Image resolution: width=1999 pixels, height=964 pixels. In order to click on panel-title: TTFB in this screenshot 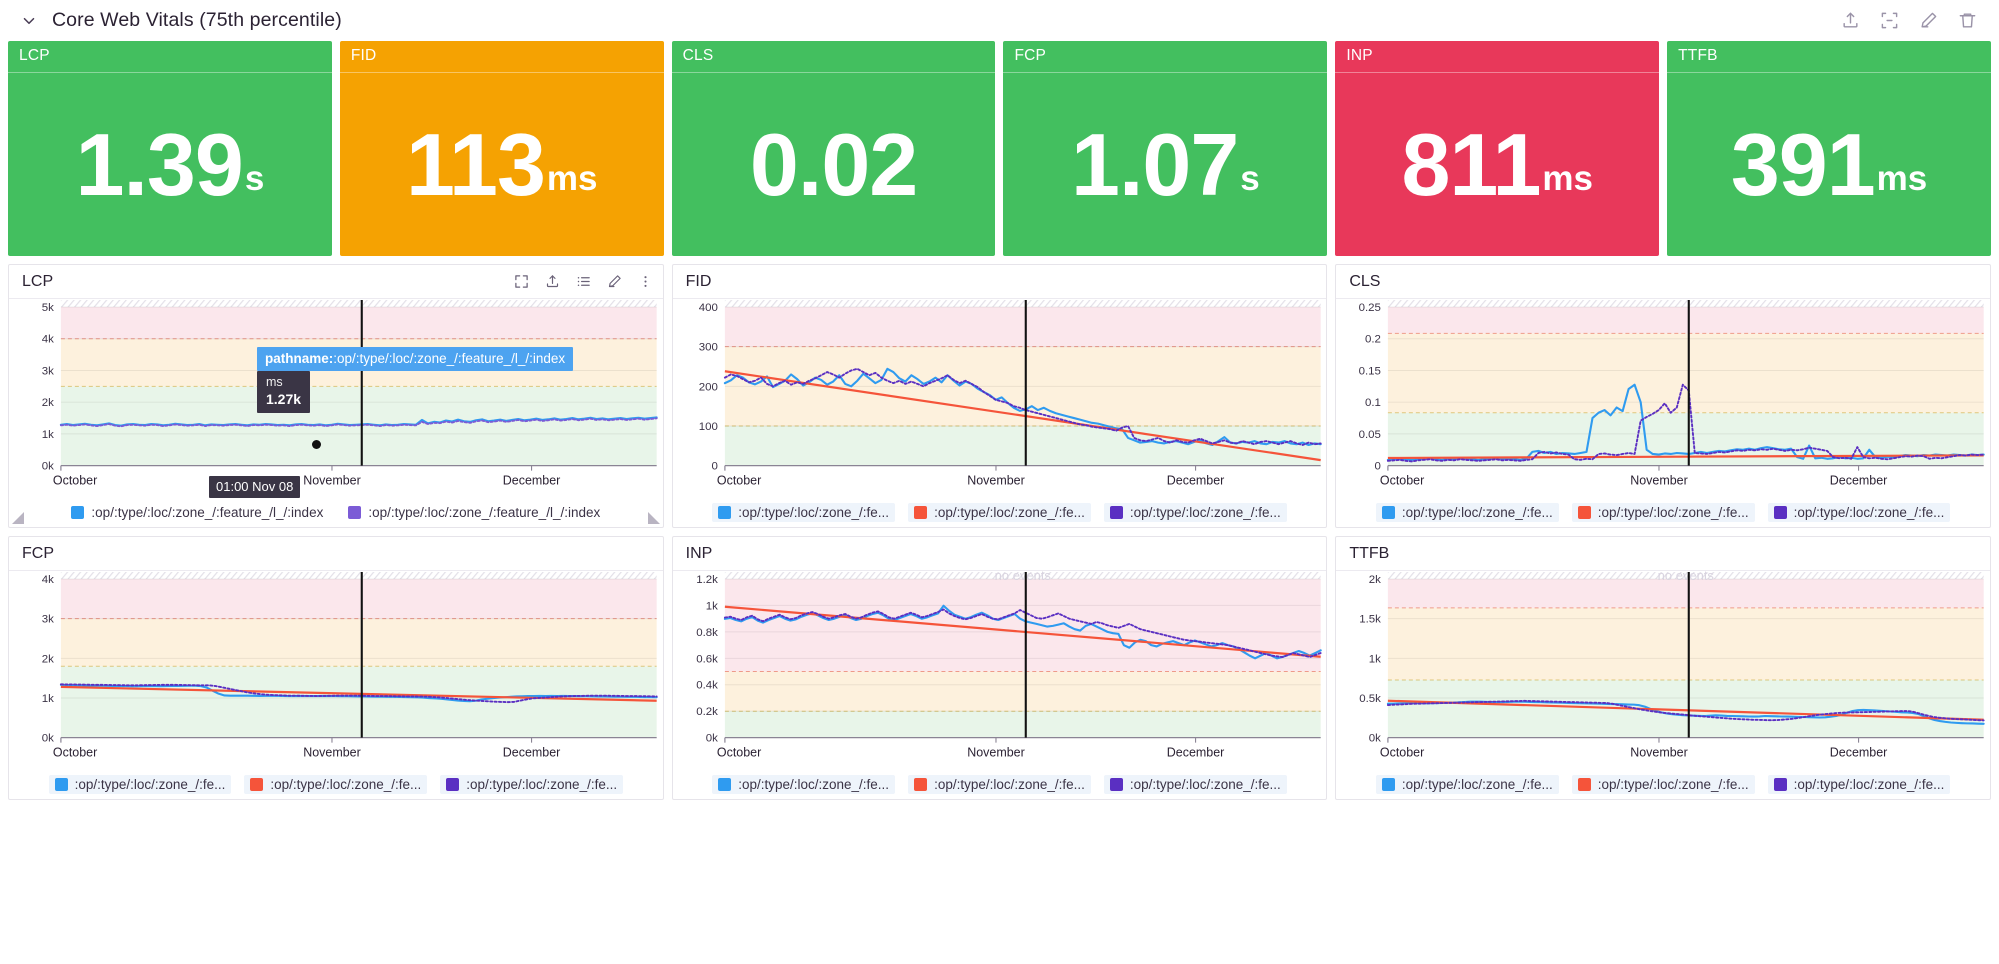, I will do `click(1369, 553)`.